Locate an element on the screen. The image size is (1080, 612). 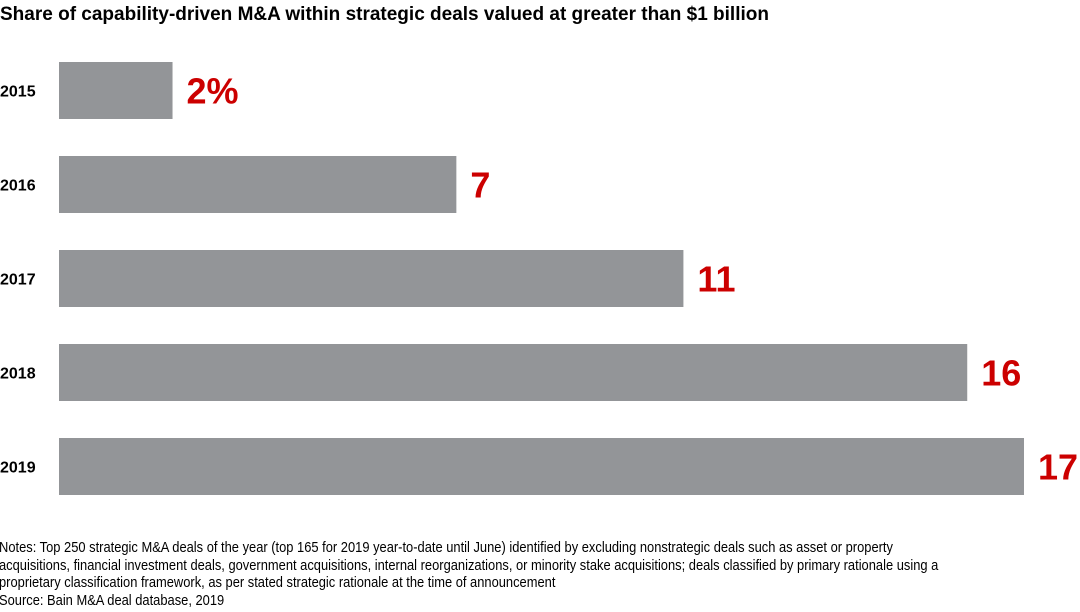
category-label: 2017 is located at coordinates (18, 280).